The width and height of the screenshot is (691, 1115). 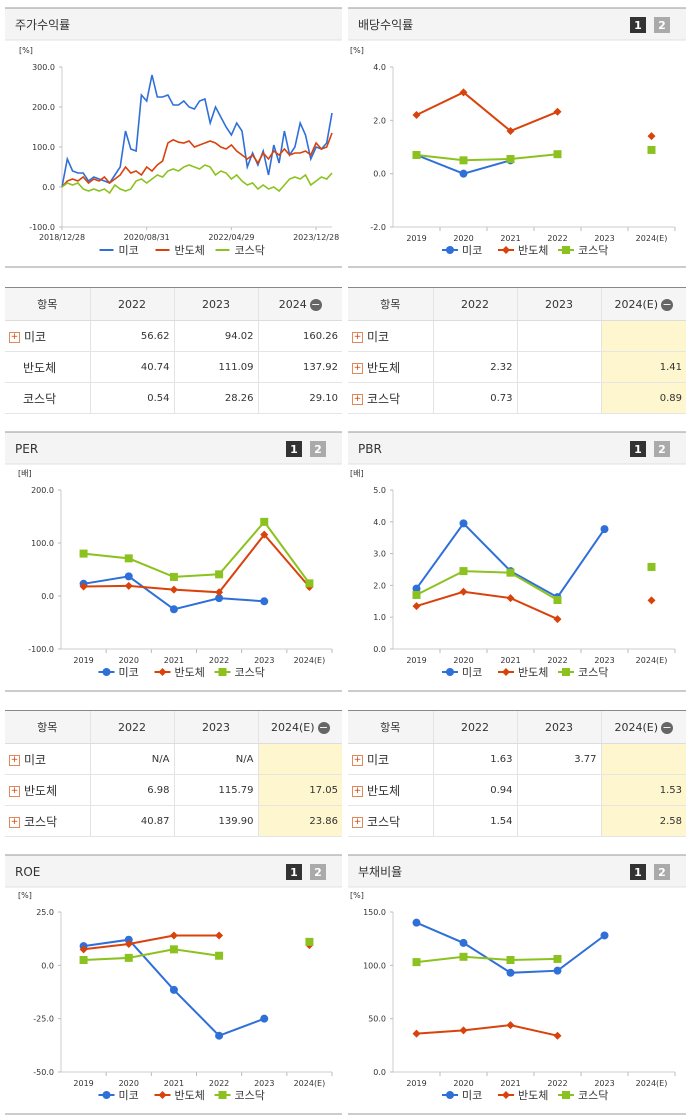 I want to click on y-tick-label: -100.0, so click(x=42, y=227).